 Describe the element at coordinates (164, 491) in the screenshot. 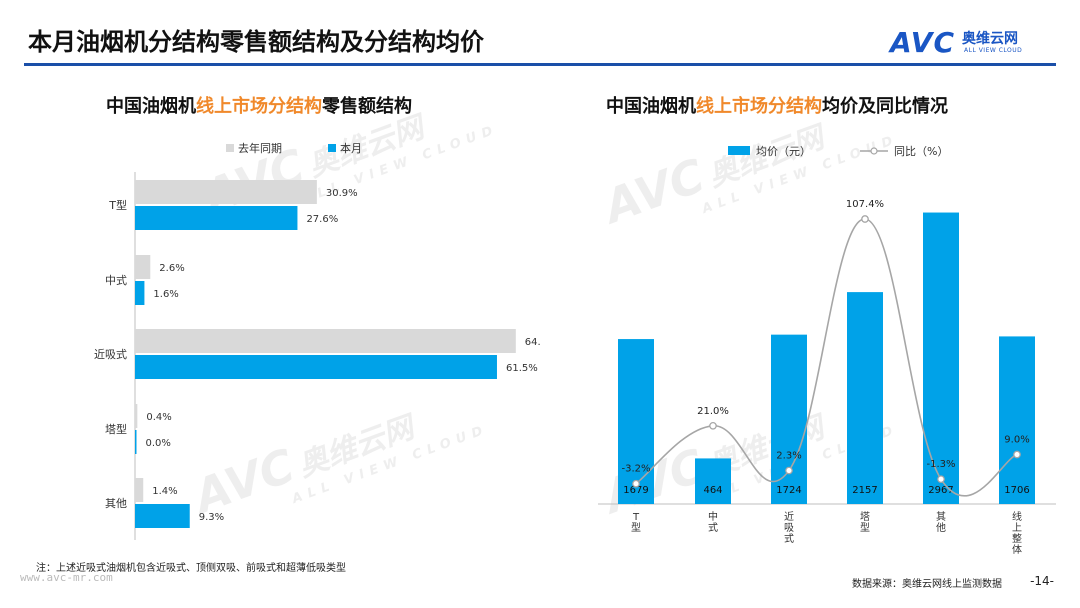

I see `data-label: 1.4%` at that location.